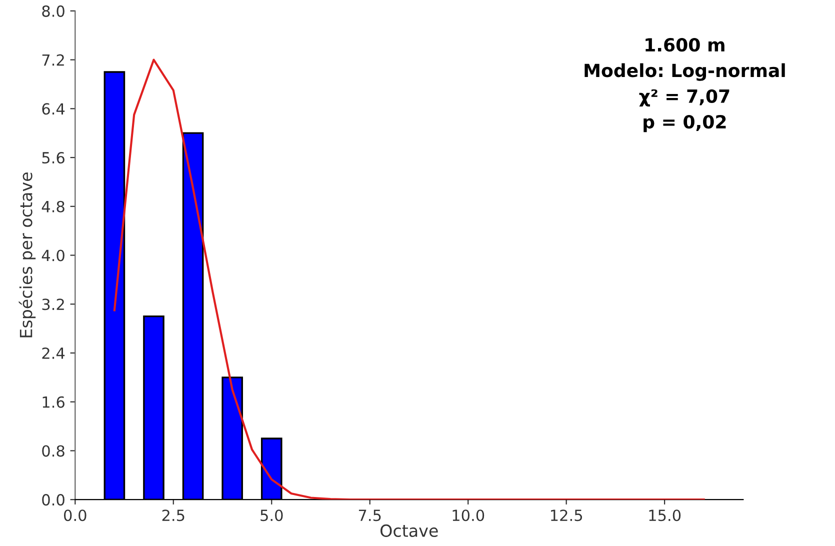  I want to click on x-tick-label: 15.0, so click(665, 516).